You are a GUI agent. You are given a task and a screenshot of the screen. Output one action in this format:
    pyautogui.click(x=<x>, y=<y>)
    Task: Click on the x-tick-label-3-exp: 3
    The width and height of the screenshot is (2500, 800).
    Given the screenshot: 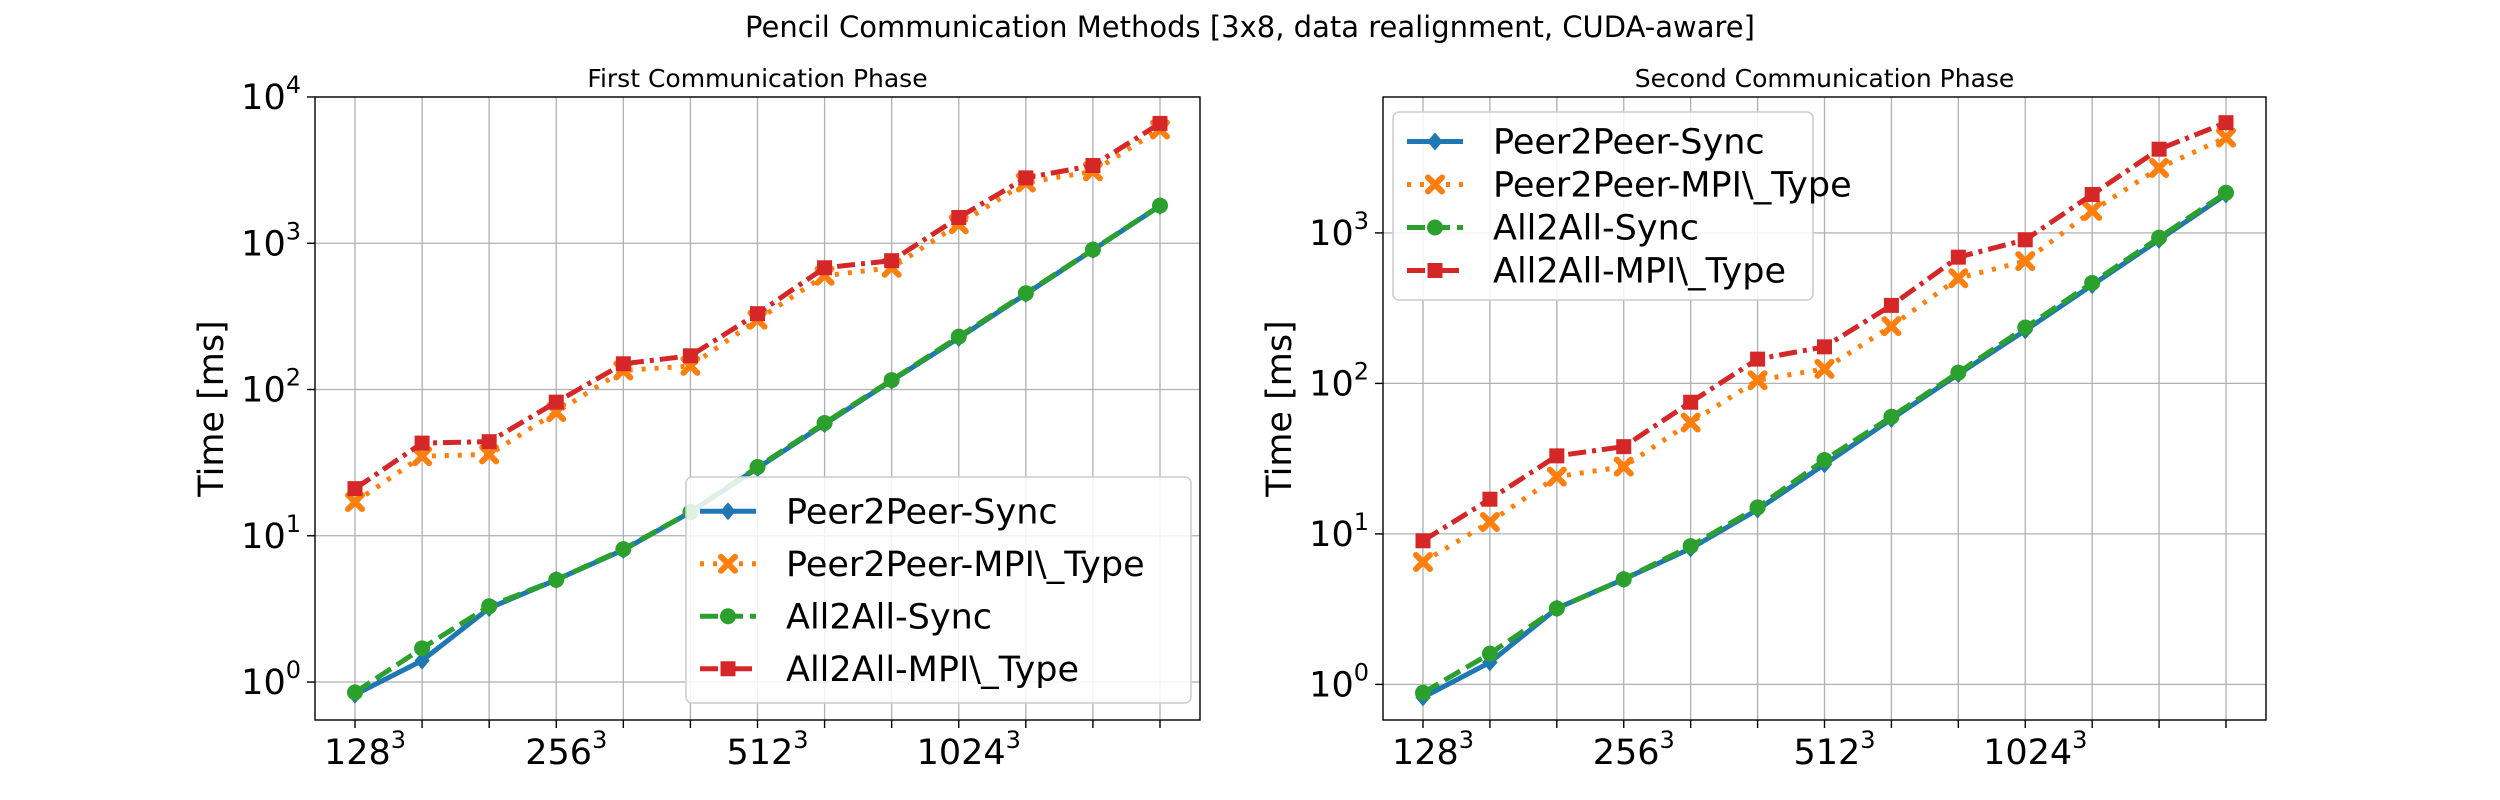 What is the action you would take?
    pyautogui.click(x=2079, y=740)
    